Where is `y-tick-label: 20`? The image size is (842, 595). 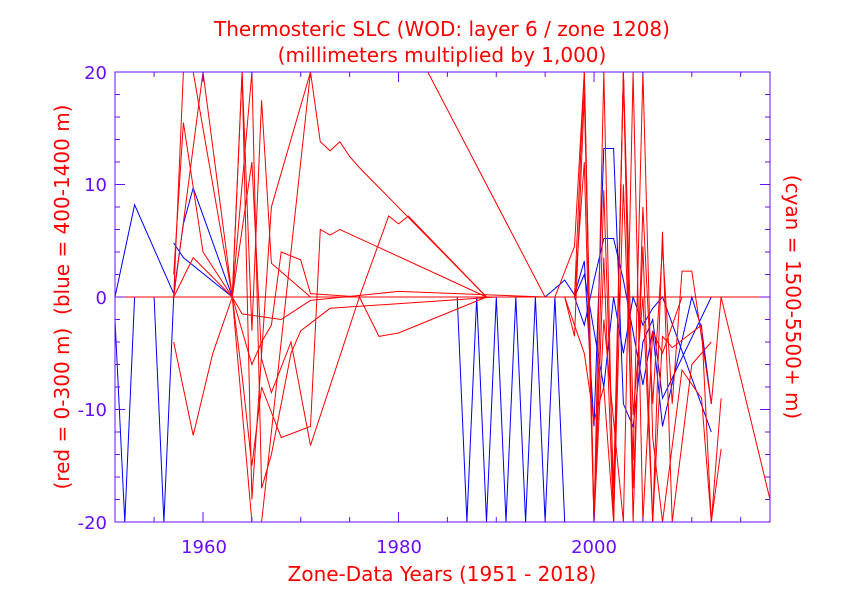
y-tick-label: 20 is located at coordinates (95, 73).